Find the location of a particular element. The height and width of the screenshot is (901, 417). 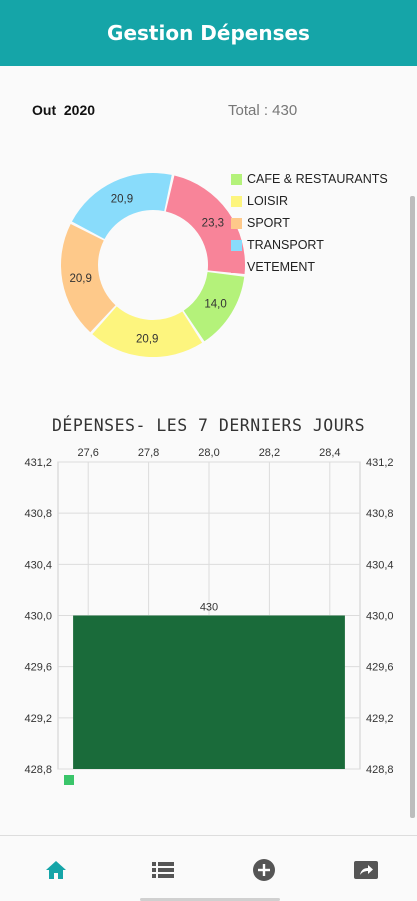

y-tick-label-left: 431,2 is located at coordinates (38, 463).